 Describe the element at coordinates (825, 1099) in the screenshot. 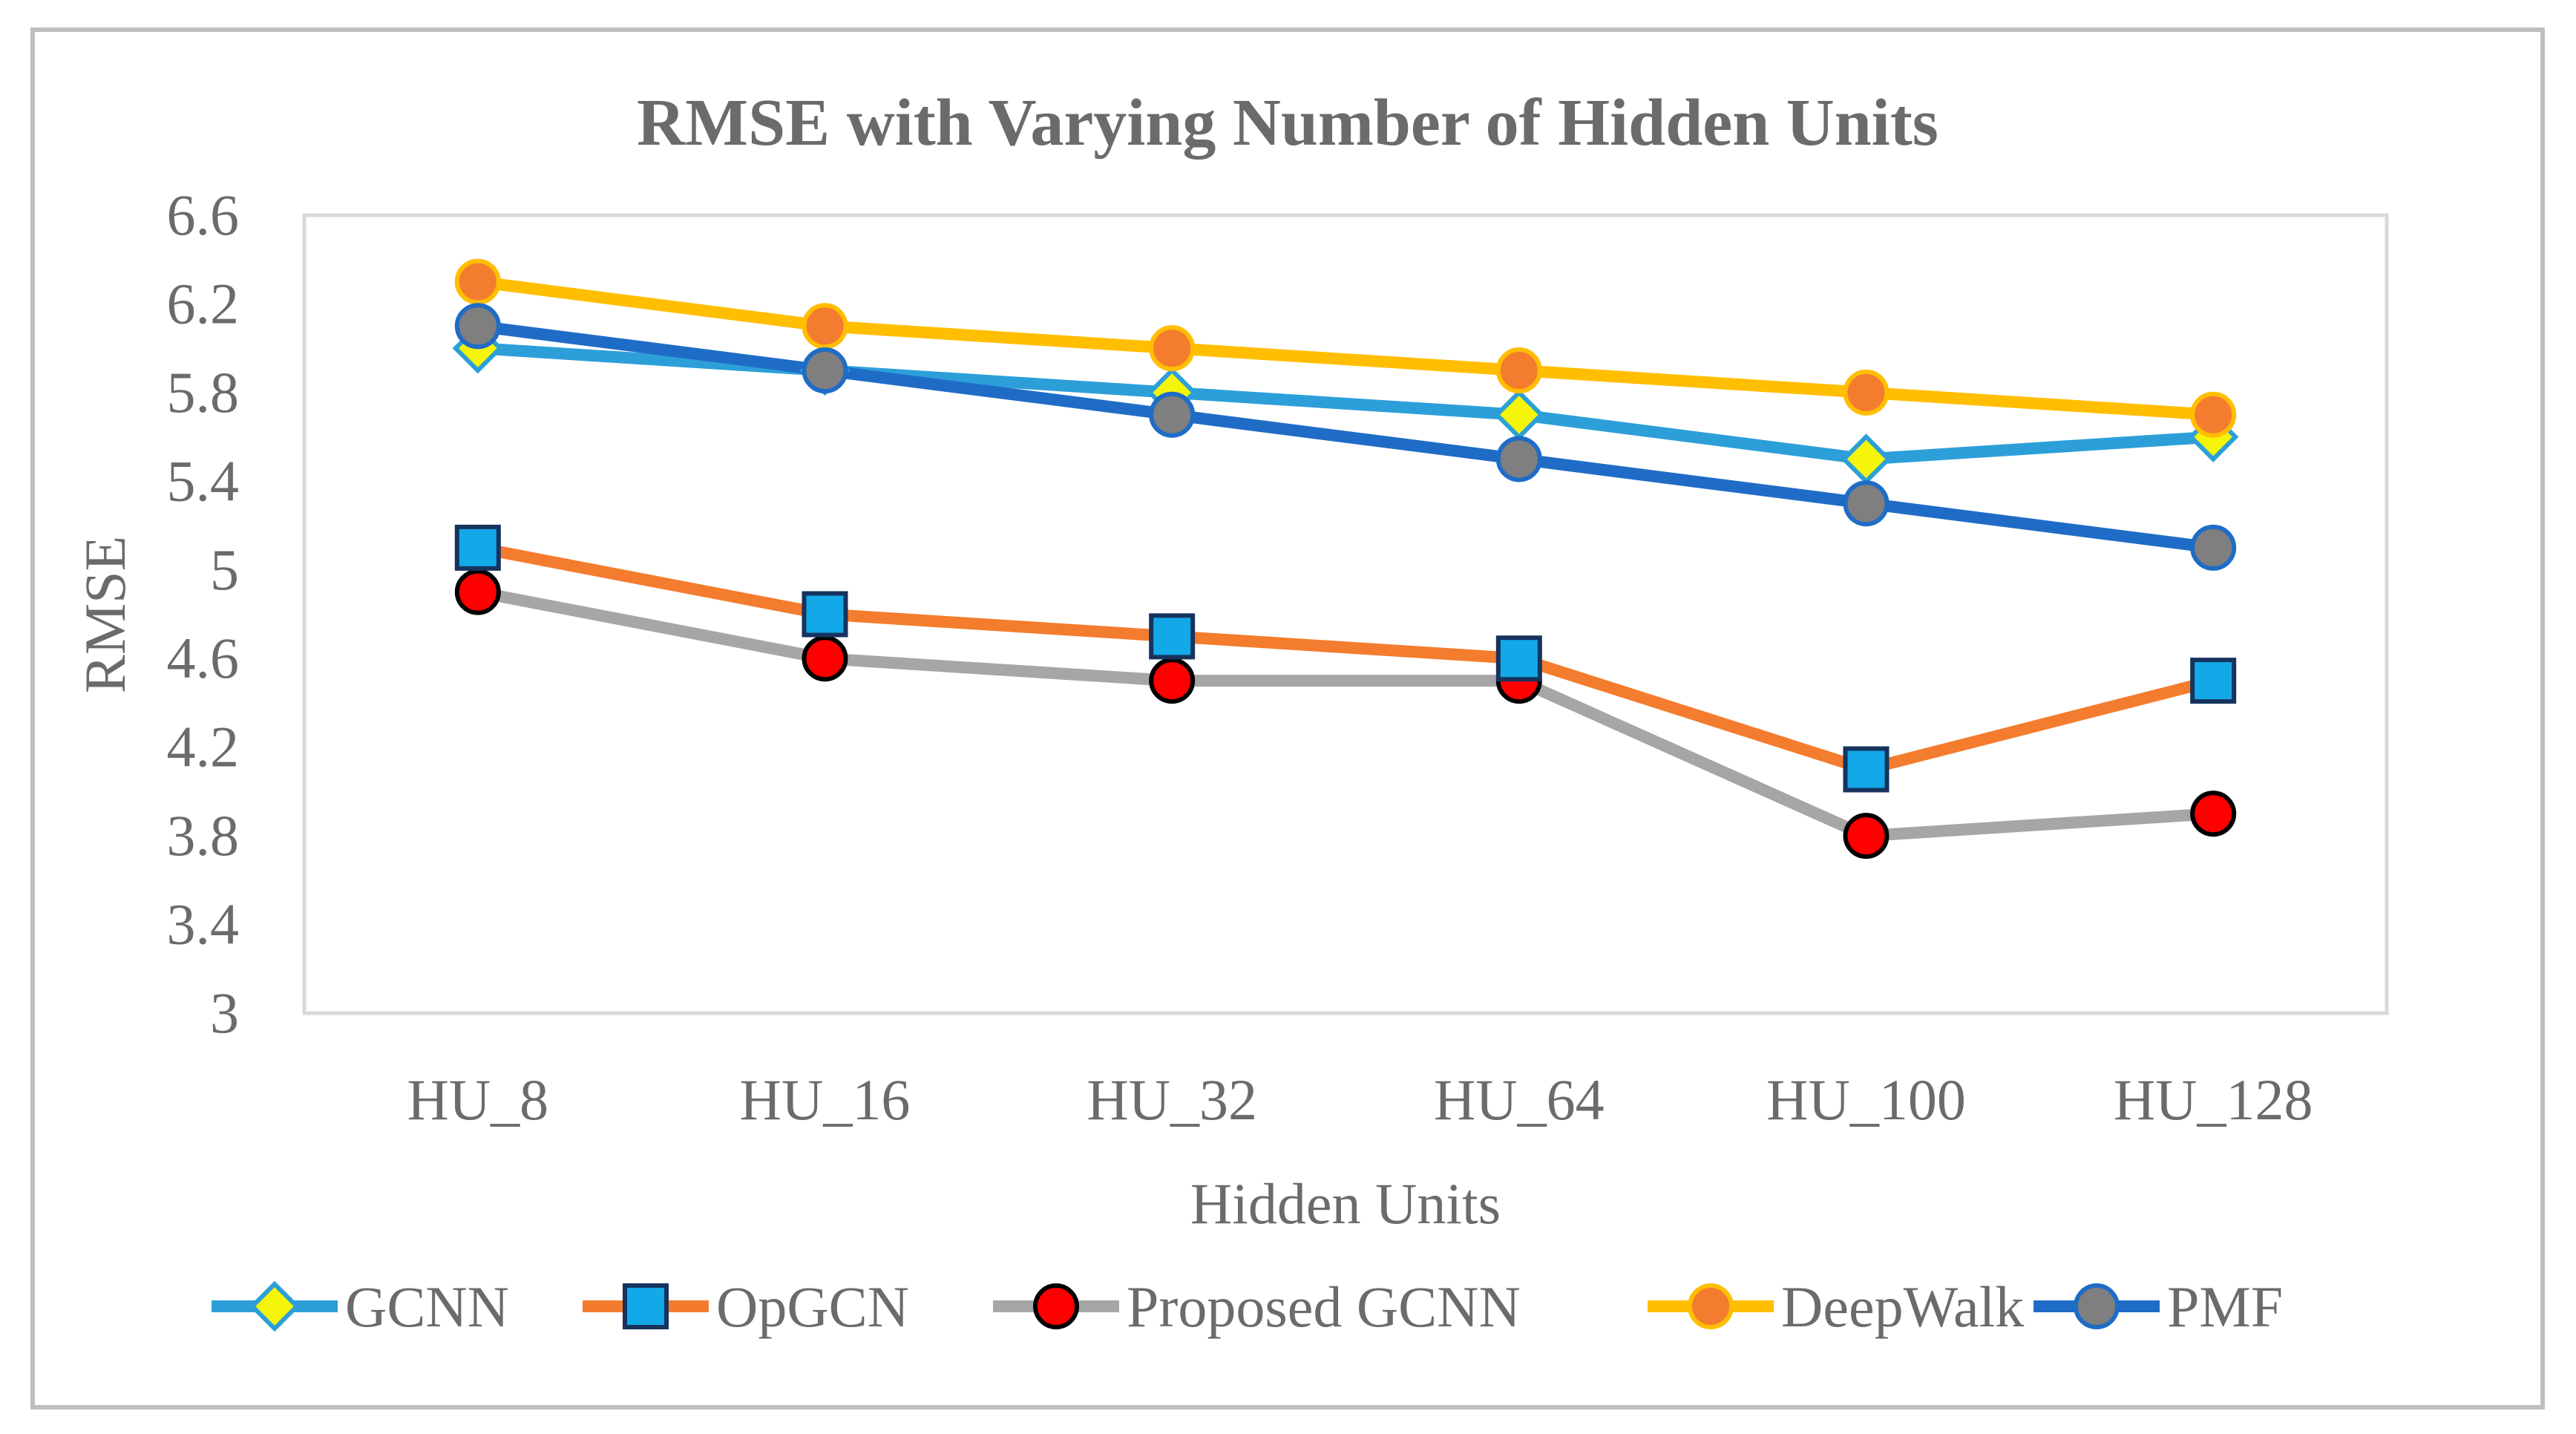

I see `x-tick-label: HU_16` at that location.